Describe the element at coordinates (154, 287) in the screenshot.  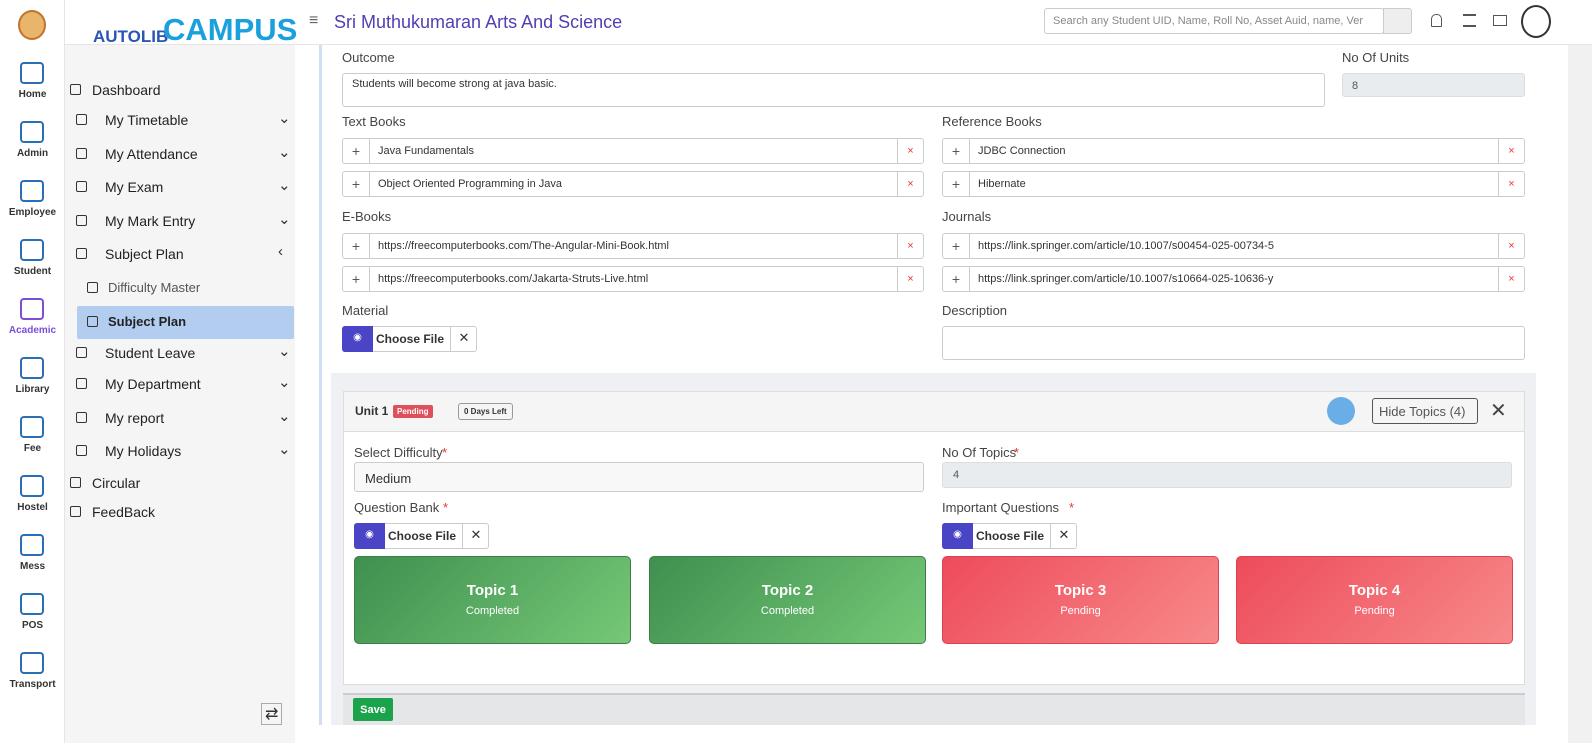
I see `sidebar-item: Difficulty Master` at that location.